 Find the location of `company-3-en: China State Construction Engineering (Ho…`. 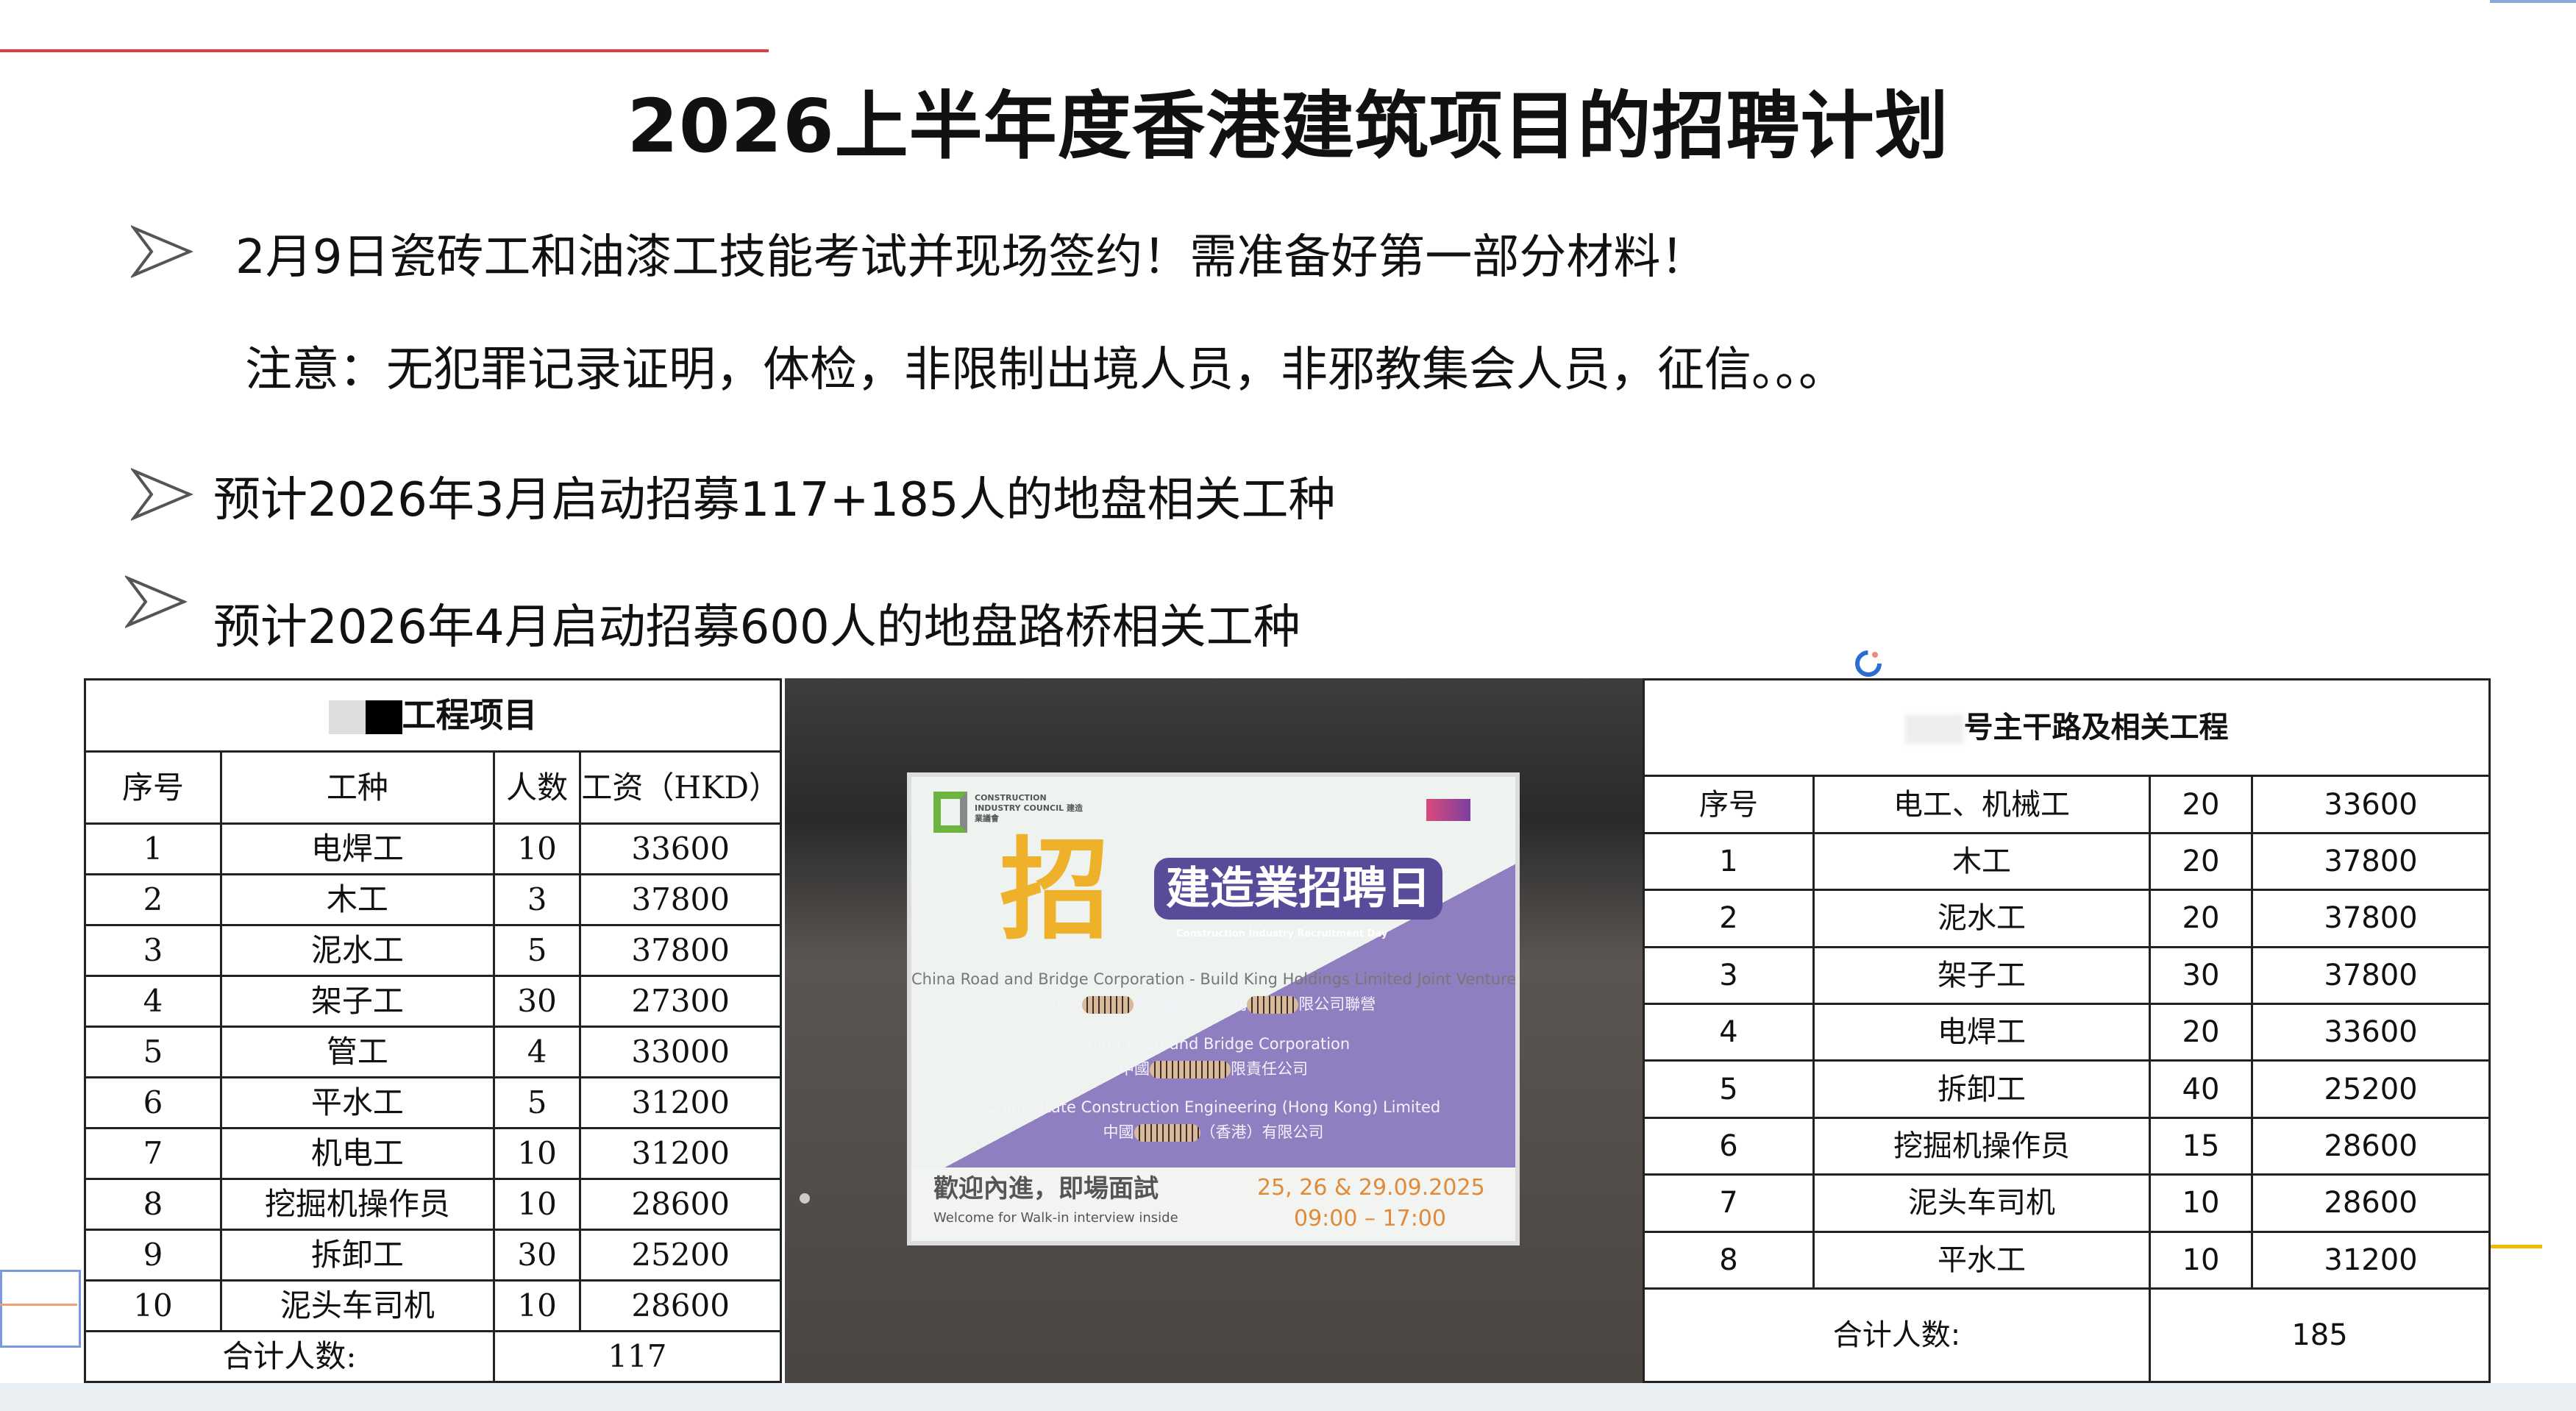

company-3-en: China State Construction Engineering (Ho… is located at coordinates (1213, 1107).